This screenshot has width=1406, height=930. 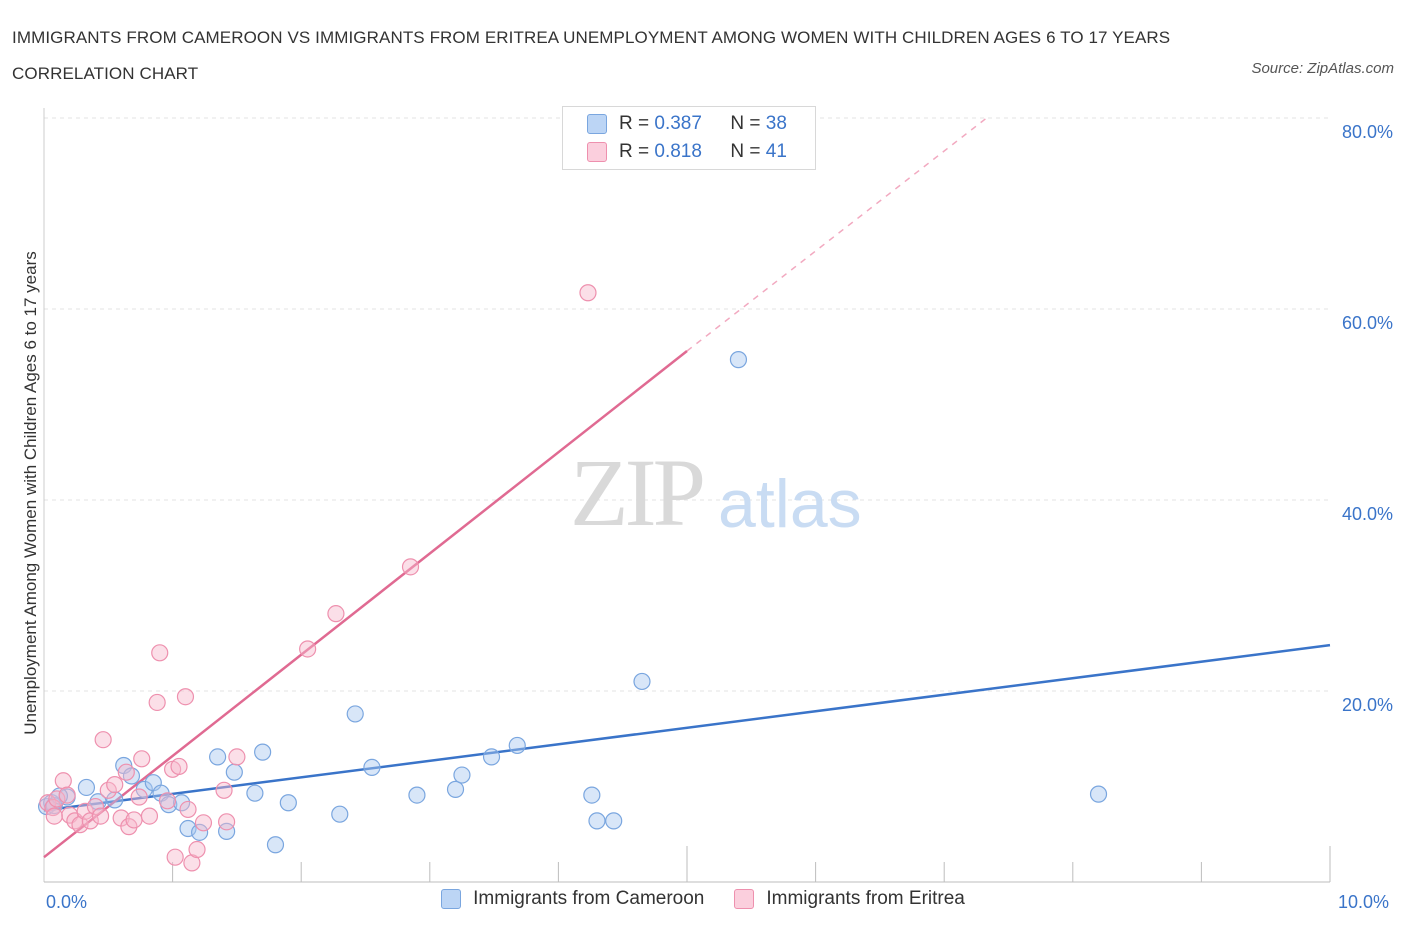 What do you see at coordinates (636, 492) in the screenshot?
I see `watermark-zip: ZIP` at bounding box center [636, 492].